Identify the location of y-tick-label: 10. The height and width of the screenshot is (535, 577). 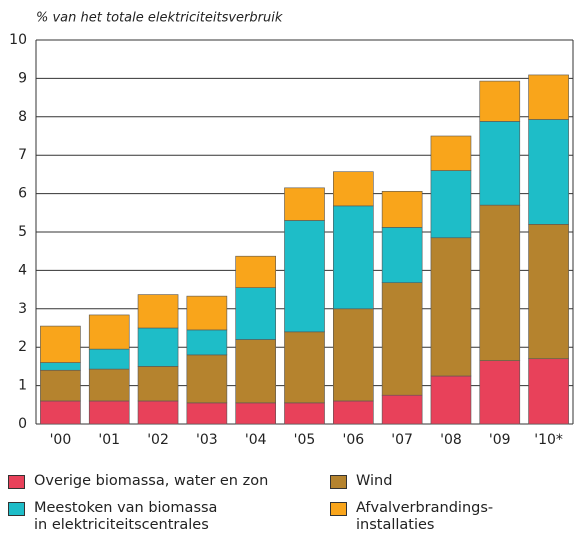
(18, 40).